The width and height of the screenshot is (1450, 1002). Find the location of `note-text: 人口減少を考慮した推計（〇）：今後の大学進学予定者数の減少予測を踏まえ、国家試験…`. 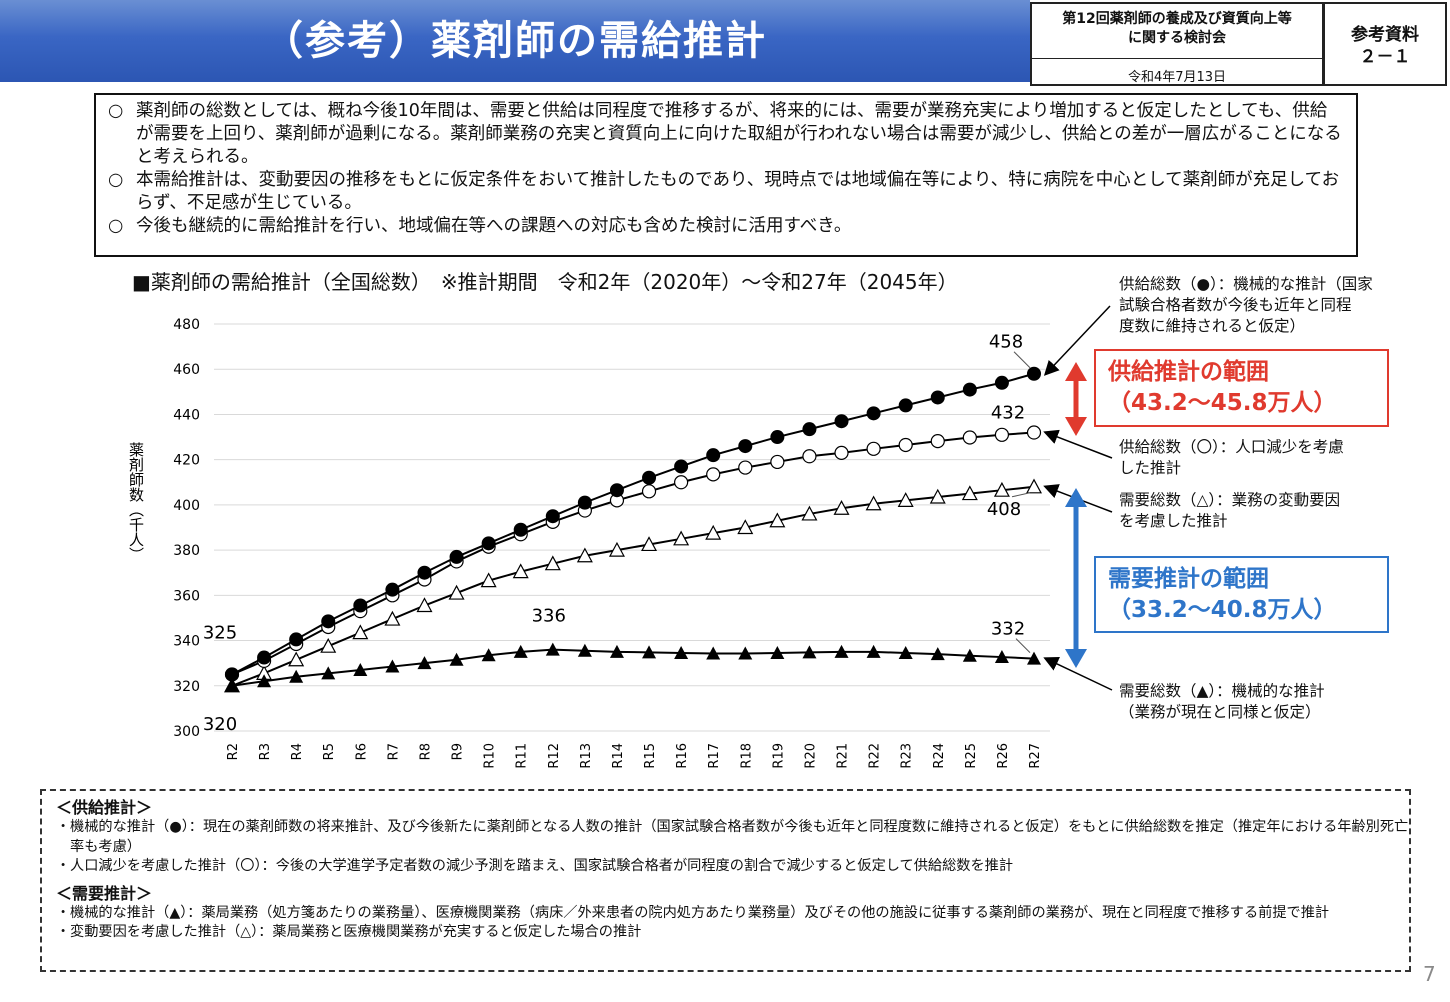

note-text: 人口減少を考慮した推計（〇）：今後の大学進学予定者数の減少予測を踏まえ、国家試験… is located at coordinates (542, 866).